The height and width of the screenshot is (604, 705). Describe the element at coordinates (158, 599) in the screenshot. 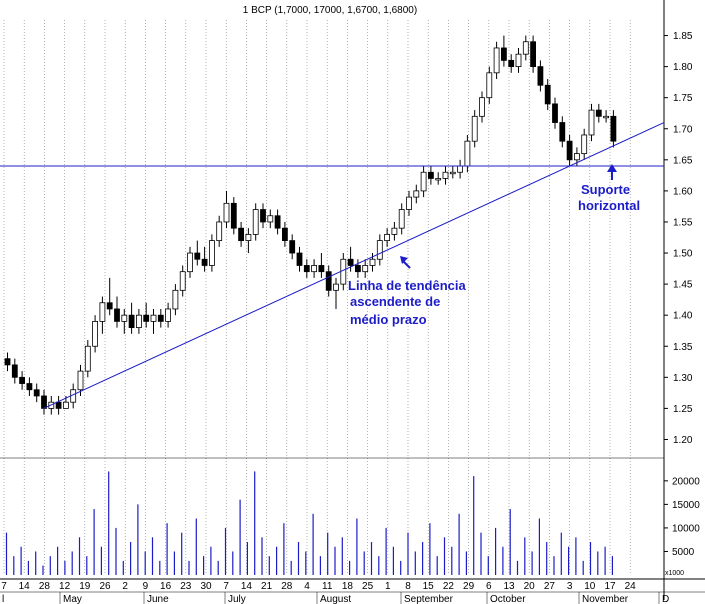

I see `month-label: June` at that location.